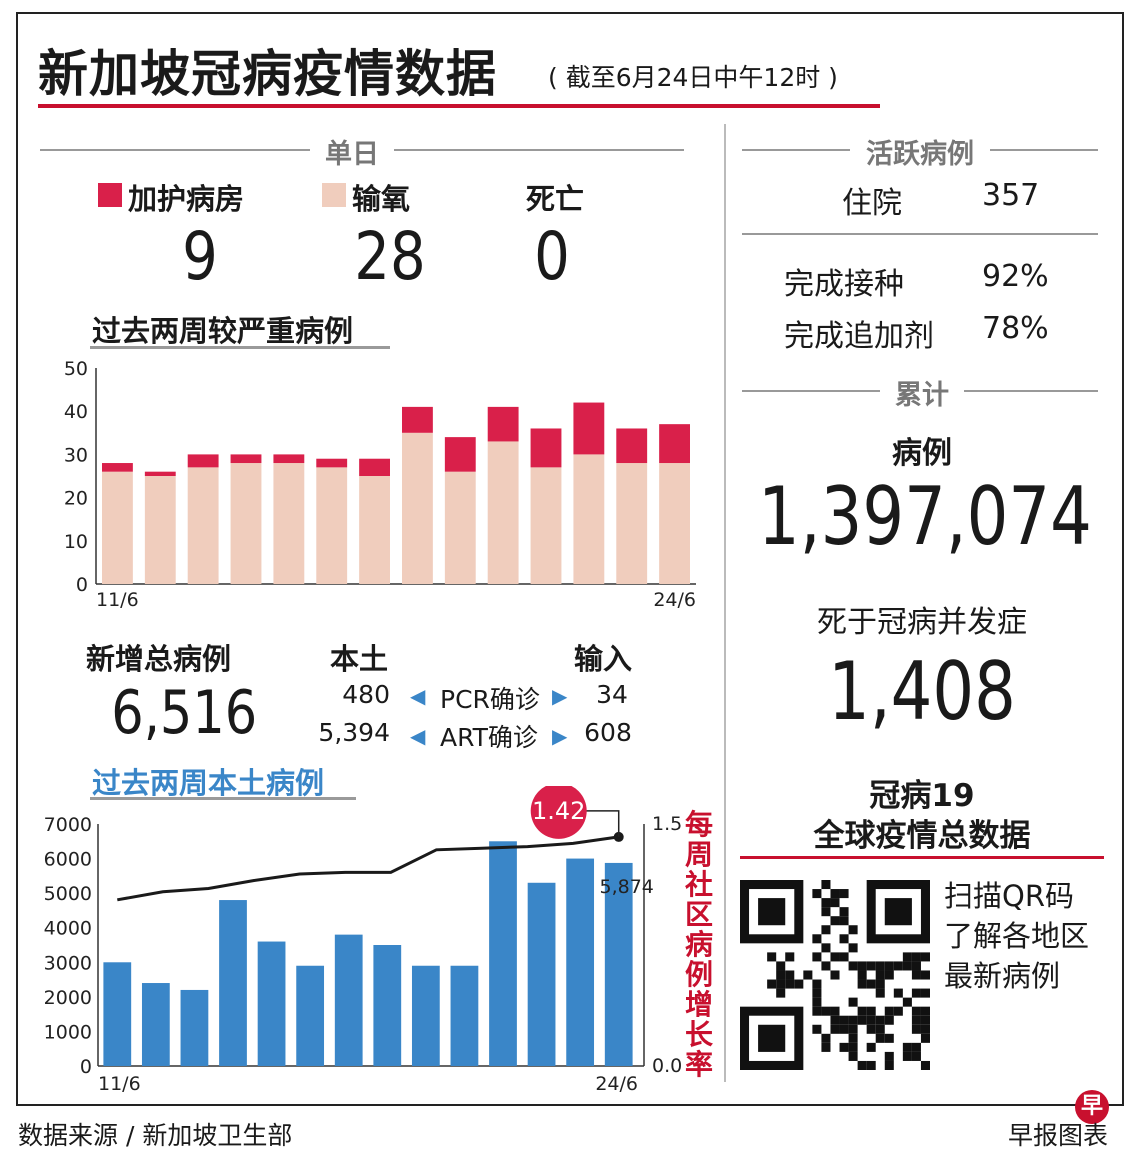 The width and height of the screenshot is (1140, 1156). Describe the element at coordinates (119, 1084) in the screenshot. I see `local-x-tick-label-start: 11/6` at that location.